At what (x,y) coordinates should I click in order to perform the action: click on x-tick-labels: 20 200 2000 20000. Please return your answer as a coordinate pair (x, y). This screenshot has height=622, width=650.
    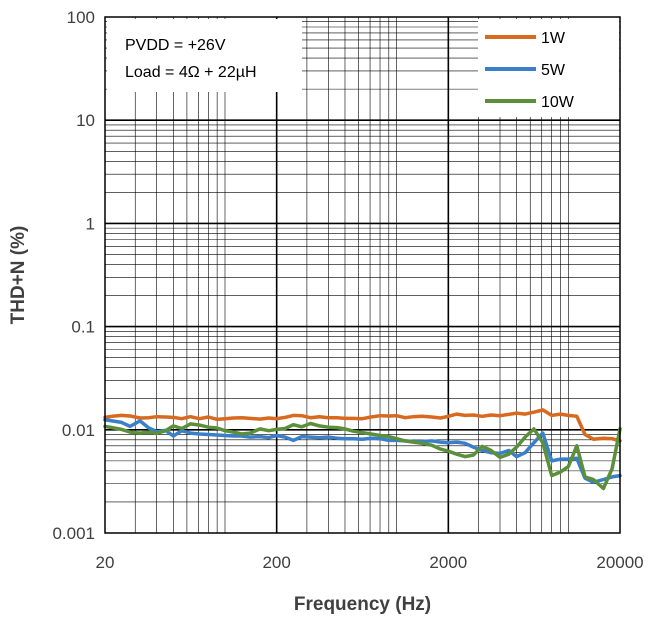
    Looking at the image, I should click on (370, 562).